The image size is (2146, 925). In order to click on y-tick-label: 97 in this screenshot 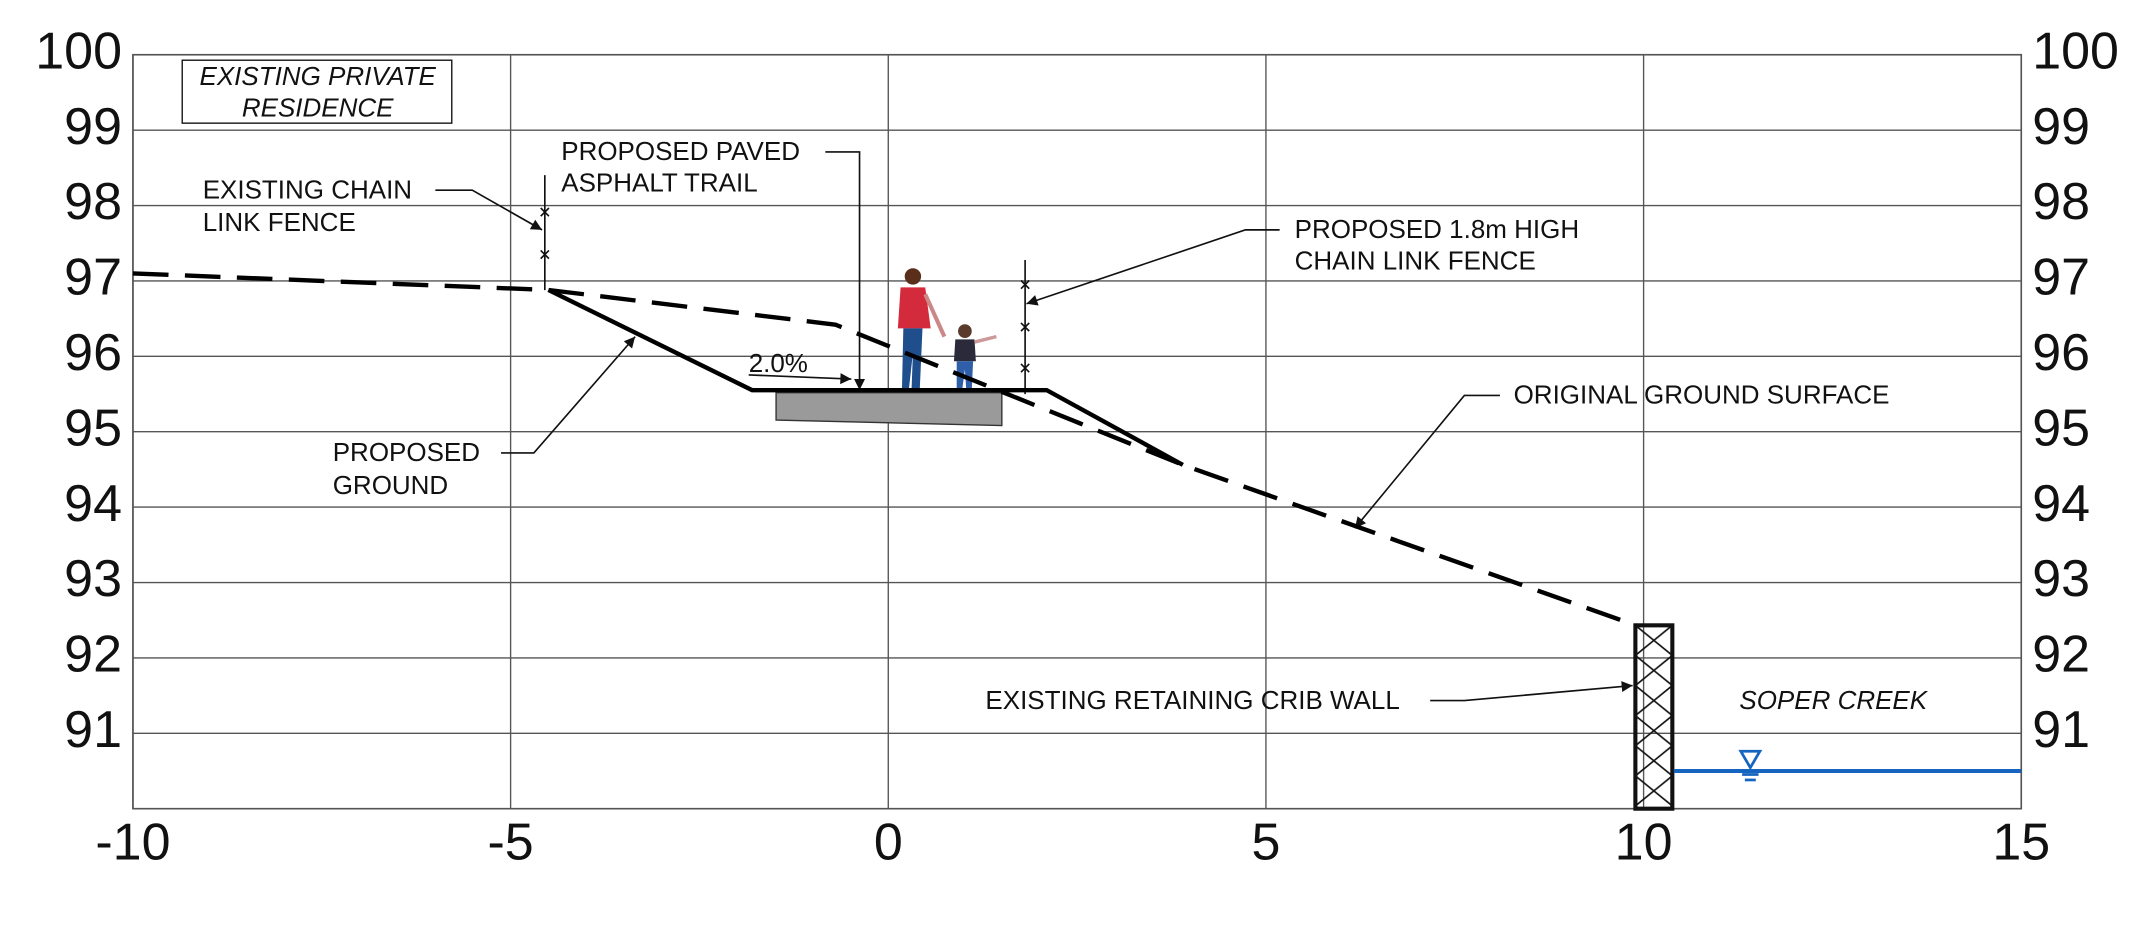, I will do `click(93, 278)`.